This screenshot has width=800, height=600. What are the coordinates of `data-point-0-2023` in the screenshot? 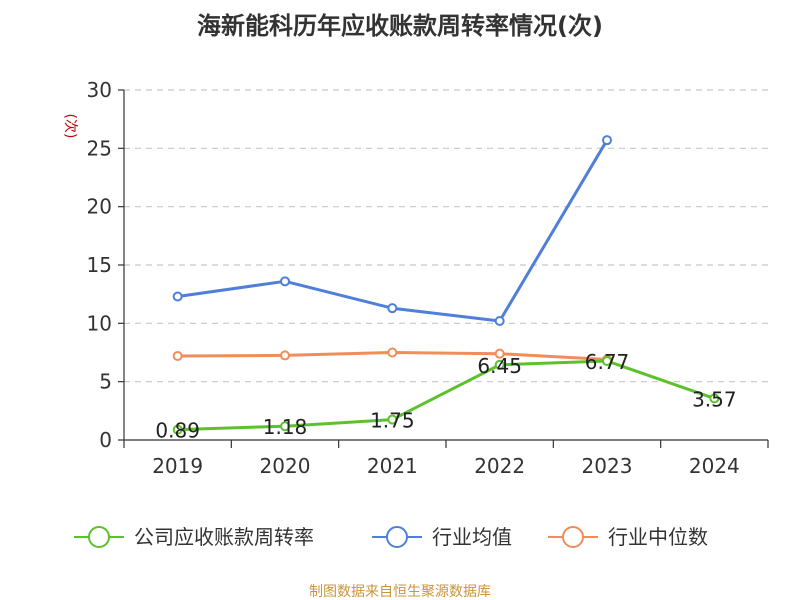 It's located at (607, 361).